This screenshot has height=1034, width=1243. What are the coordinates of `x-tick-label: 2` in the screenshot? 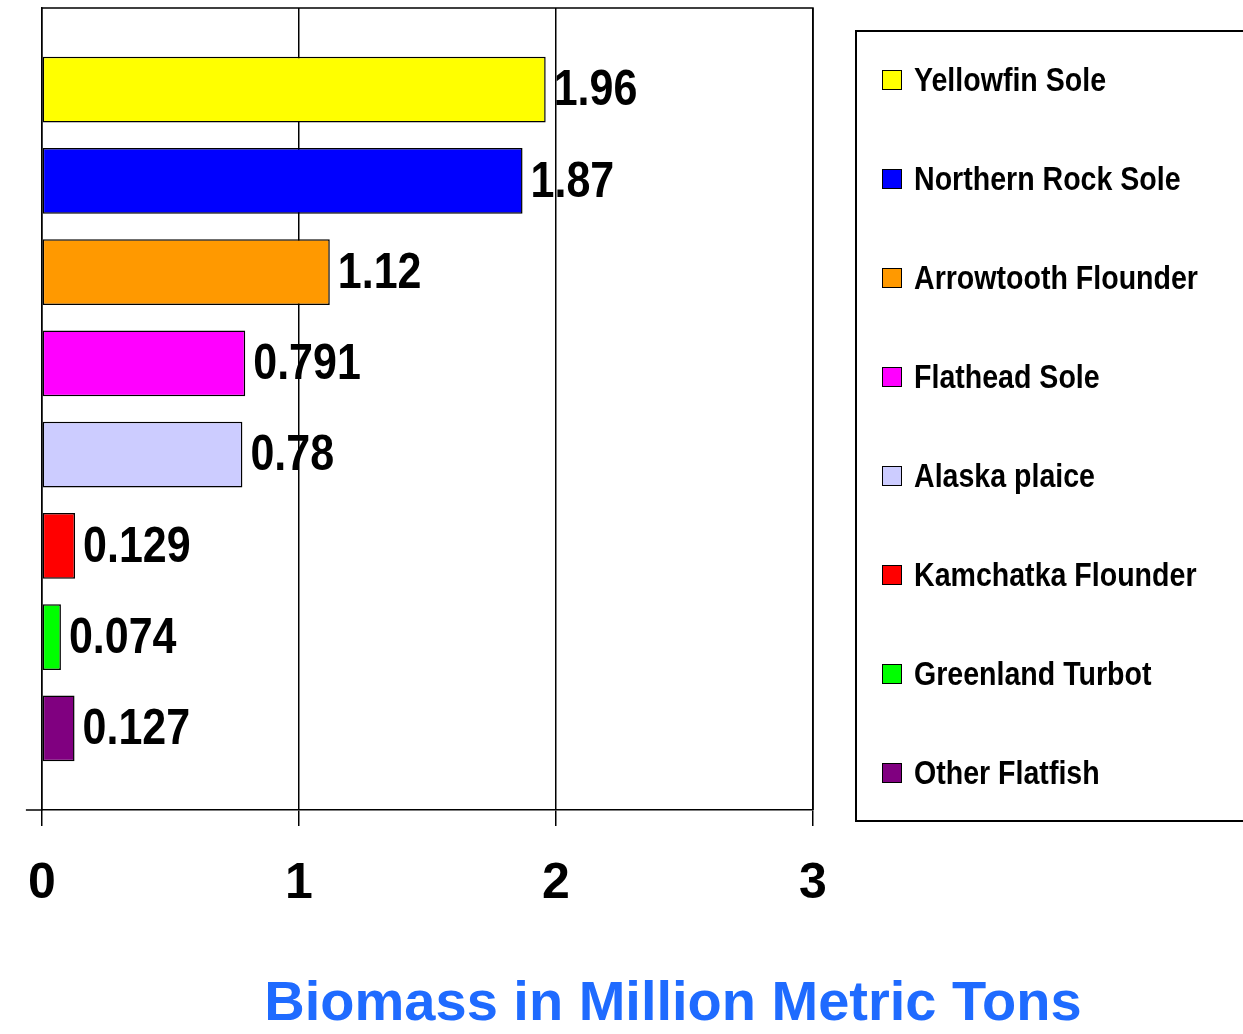 It's located at (556, 880).